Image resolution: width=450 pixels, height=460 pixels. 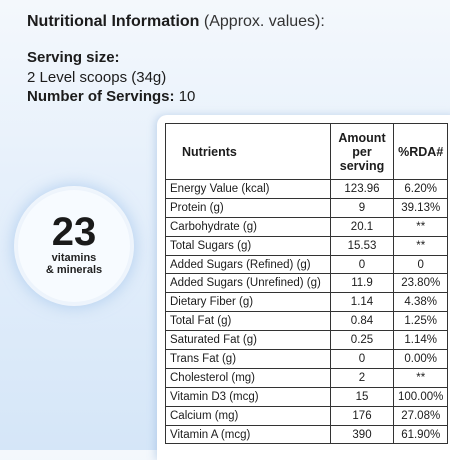 What do you see at coordinates (248, 321) in the screenshot?
I see `nutrient-name: Total Fat (g)` at bounding box center [248, 321].